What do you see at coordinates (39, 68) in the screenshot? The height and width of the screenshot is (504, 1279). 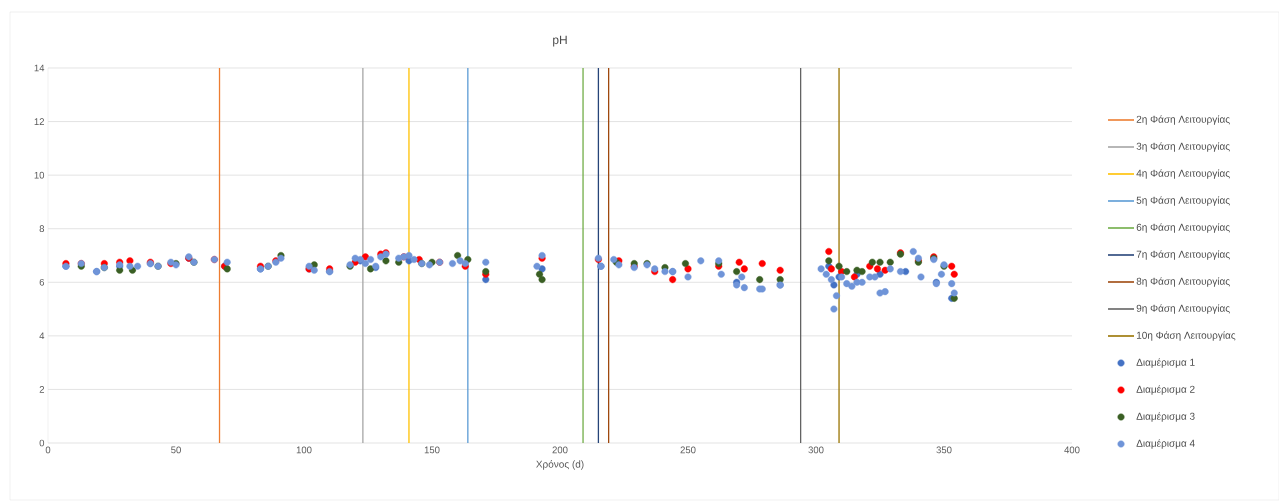 I see `y-tick-label: 14` at bounding box center [39, 68].